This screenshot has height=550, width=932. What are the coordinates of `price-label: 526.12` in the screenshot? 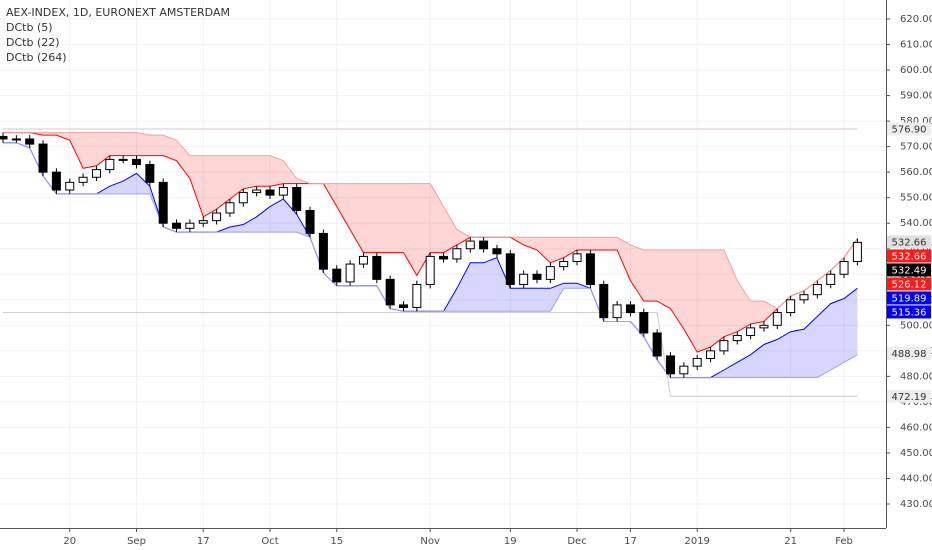 It's located at (909, 284).